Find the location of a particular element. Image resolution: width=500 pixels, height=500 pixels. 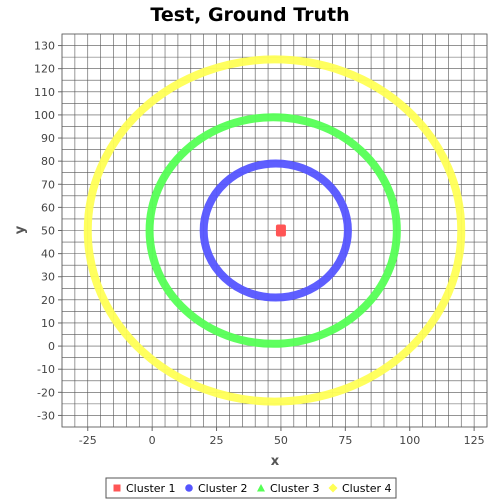

y-tick-label: 120 is located at coordinates (44, 69).